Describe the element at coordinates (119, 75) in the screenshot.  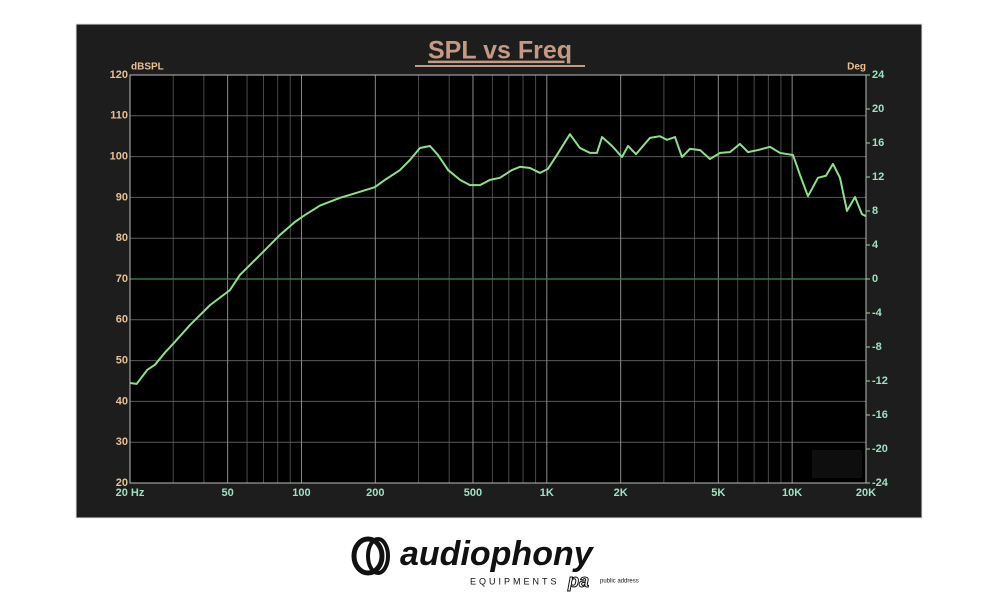
I see `y-tick-label: 120` at that location.